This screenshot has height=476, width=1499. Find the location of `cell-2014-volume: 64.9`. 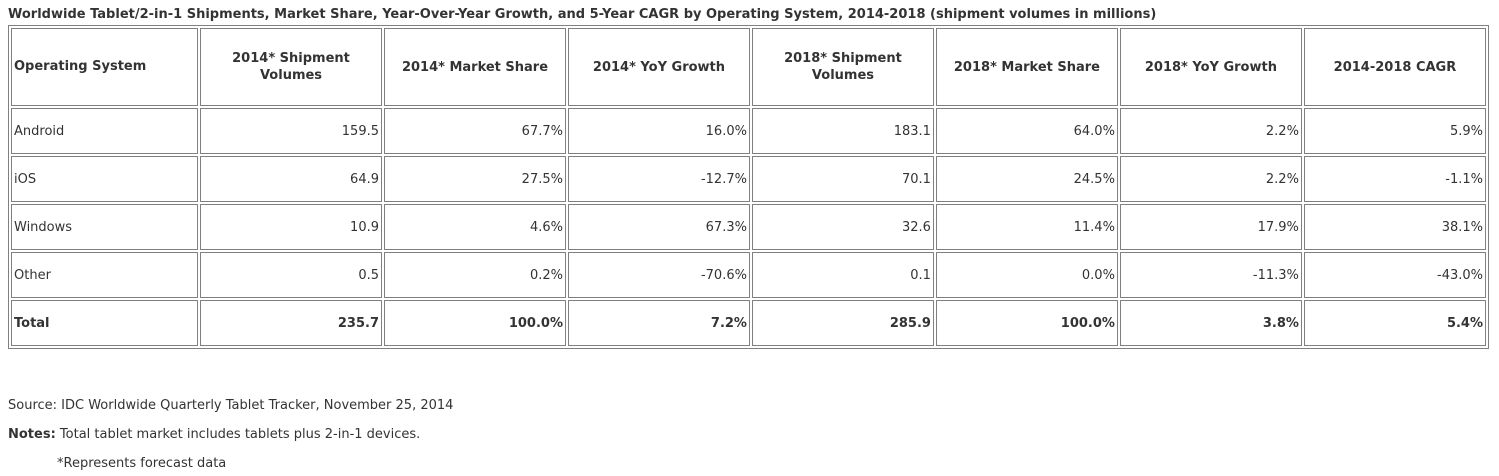

cell-2014-volume: 64.9 is located at coordinates (291, 179).